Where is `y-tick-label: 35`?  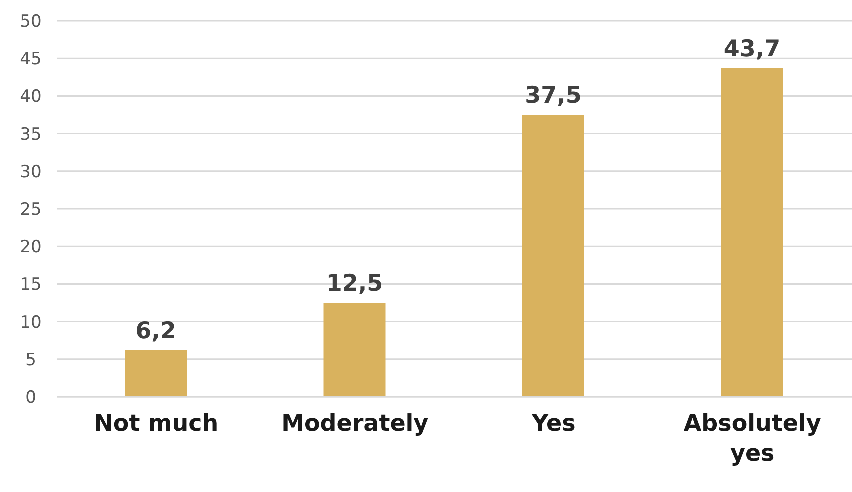 y-tick-label: 35 is located at coordinates (31, 134).